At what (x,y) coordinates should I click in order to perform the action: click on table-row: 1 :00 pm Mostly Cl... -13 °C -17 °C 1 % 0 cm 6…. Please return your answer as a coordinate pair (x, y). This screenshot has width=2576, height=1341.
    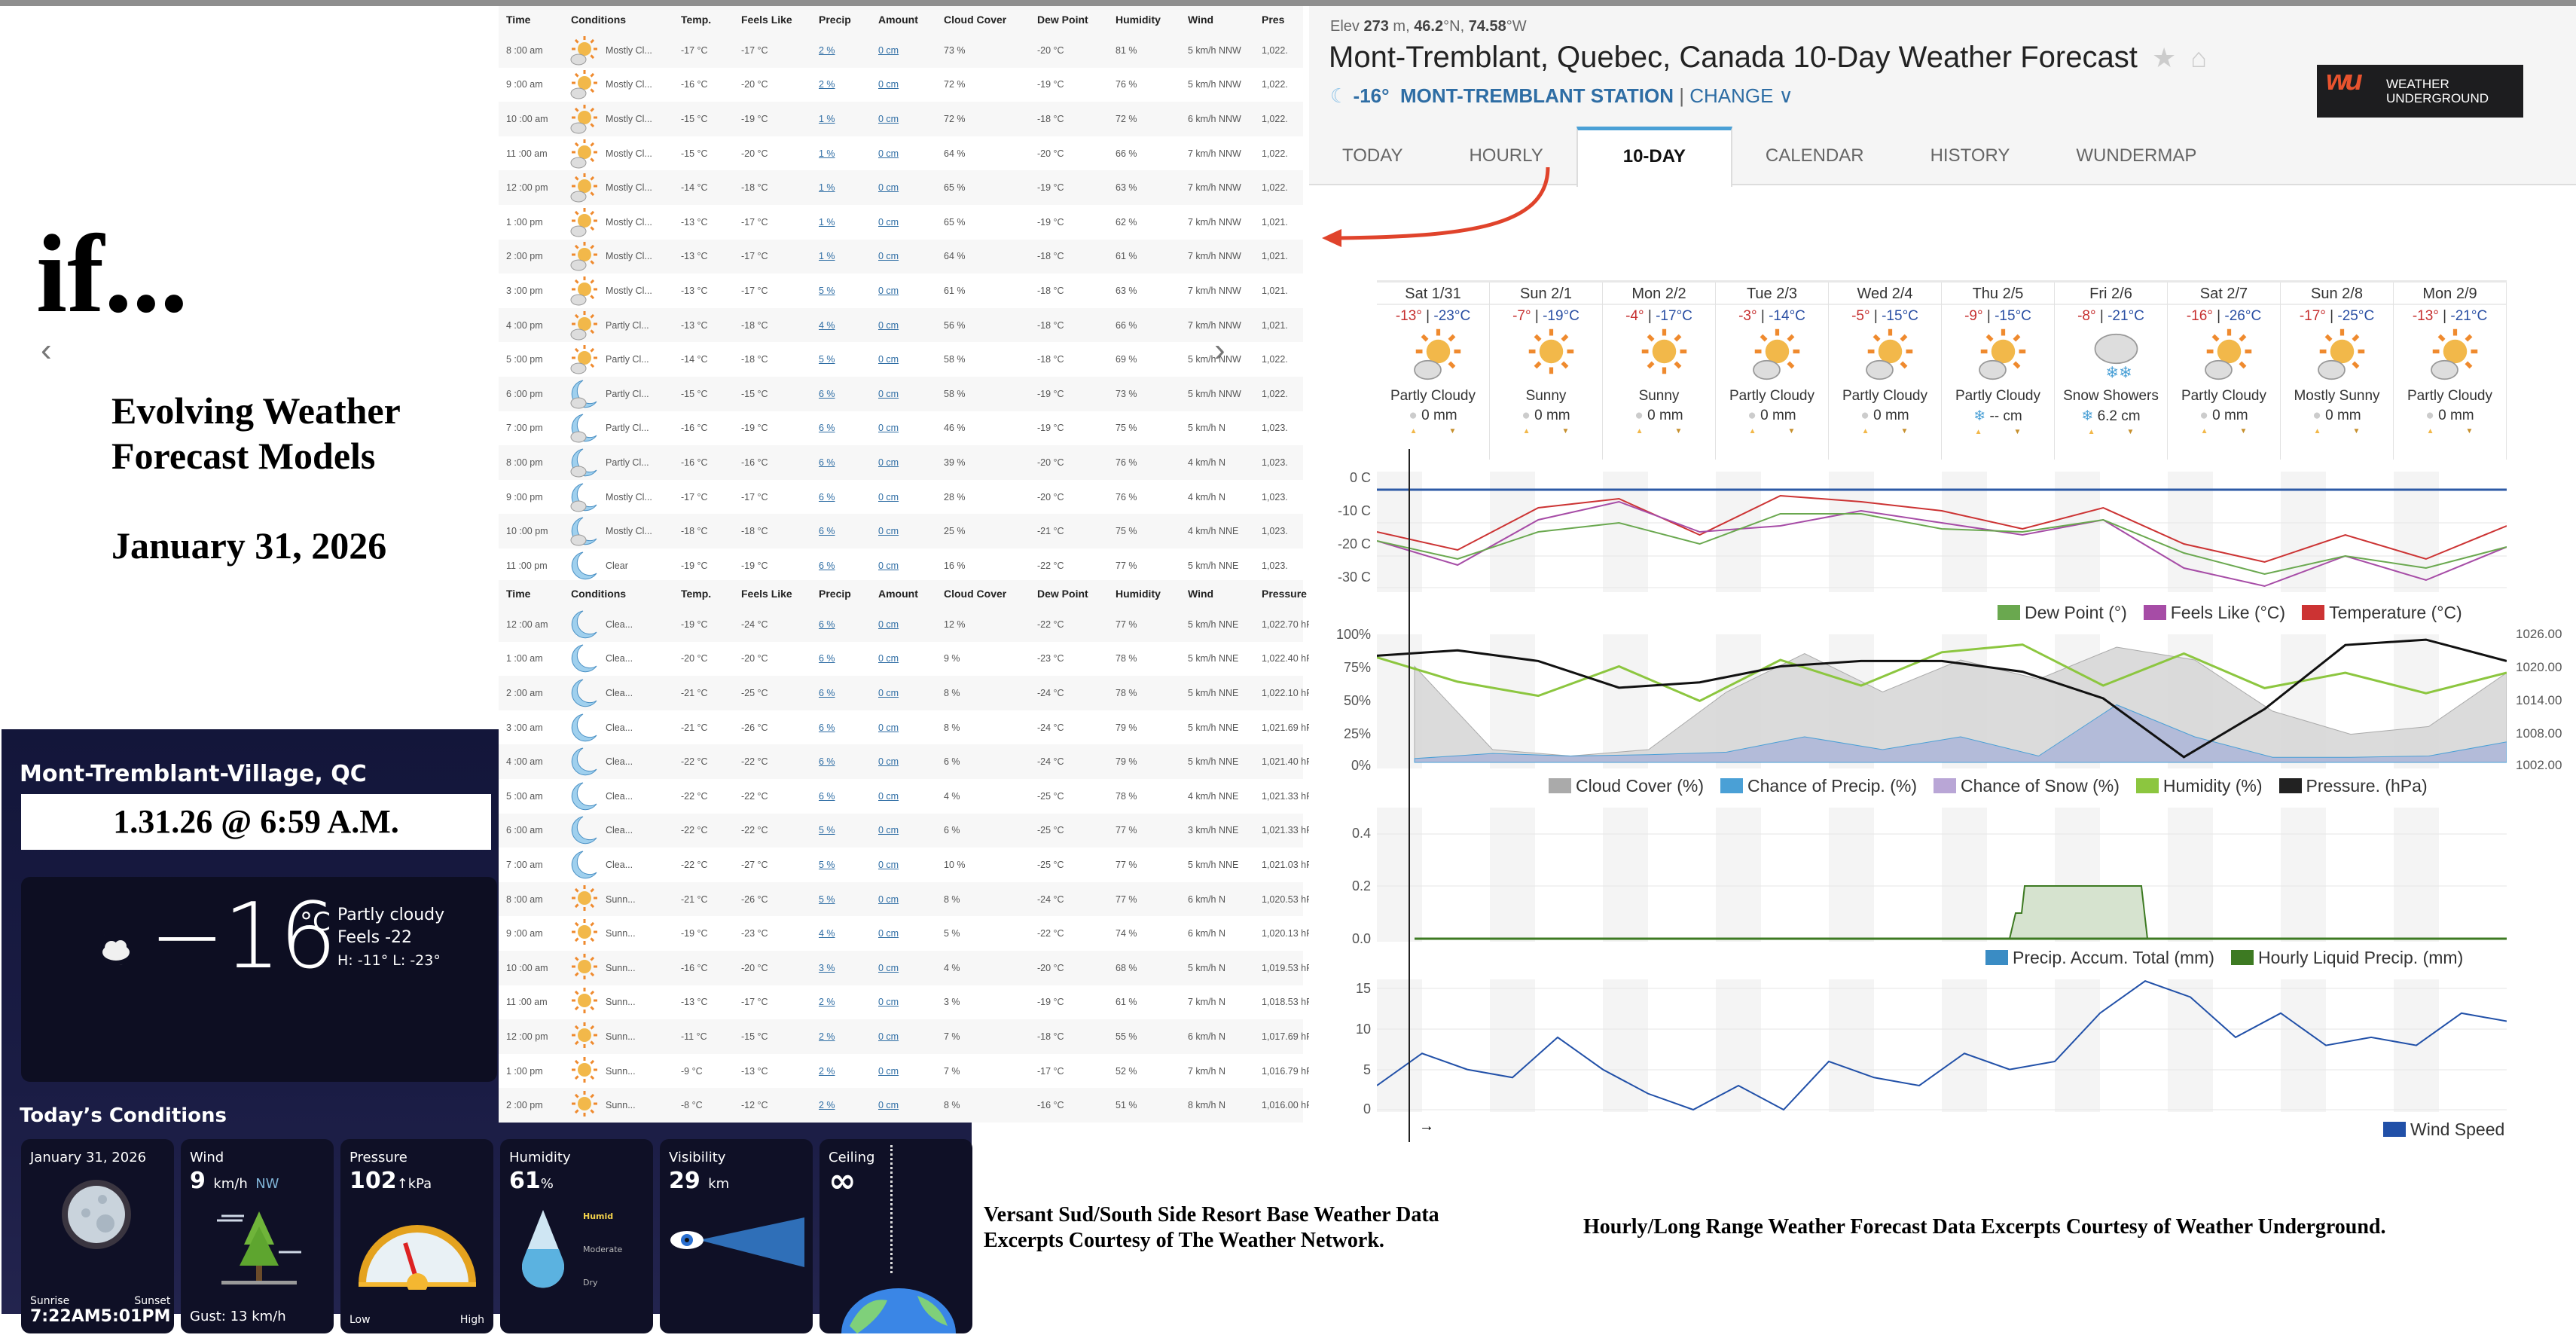
    Looking at the image, I should click on (901, 222).